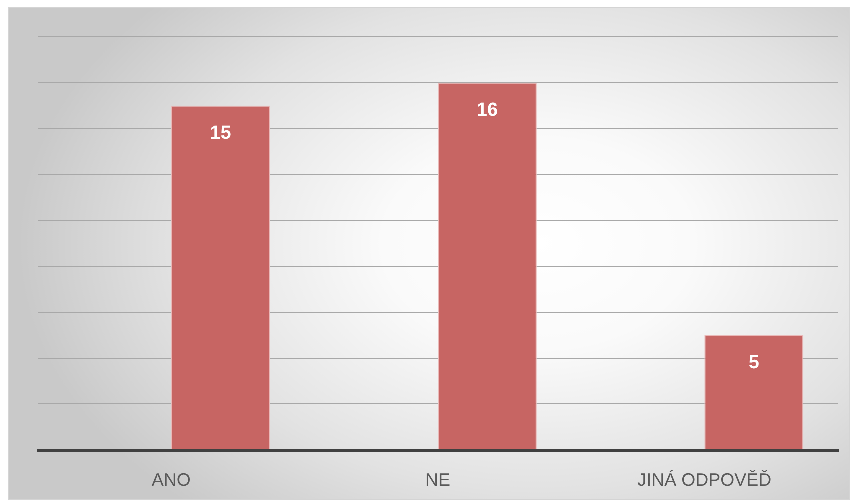 The image size is (855, 504). I want to click on data-label: 5, so click(754, 363).